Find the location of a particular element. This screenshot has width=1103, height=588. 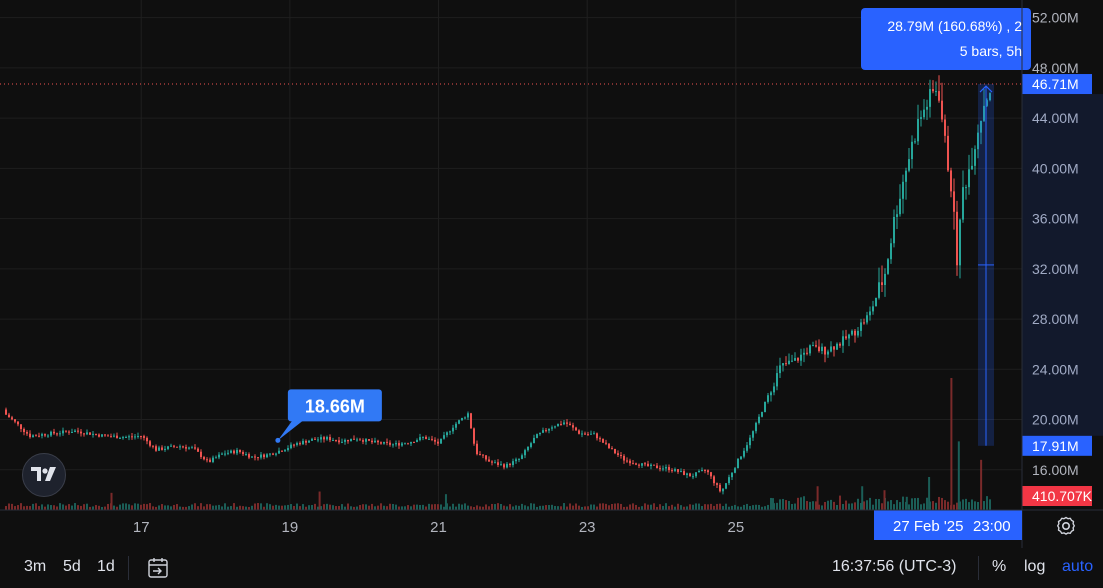

y-axis-tick-label: 20.00M is located at coordinates (1055, 420).